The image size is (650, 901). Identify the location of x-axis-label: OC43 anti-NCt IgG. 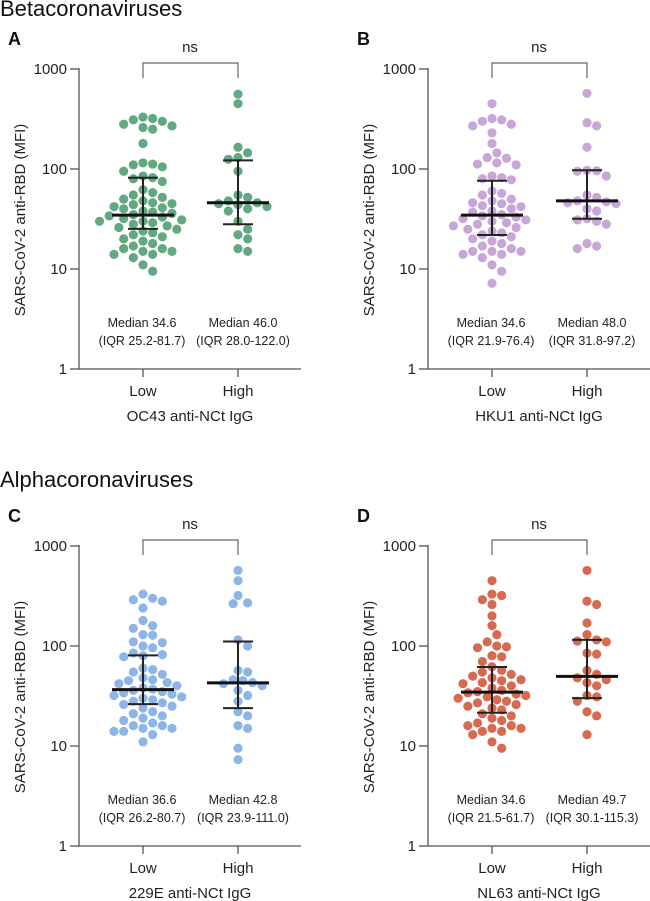
(190, 416).